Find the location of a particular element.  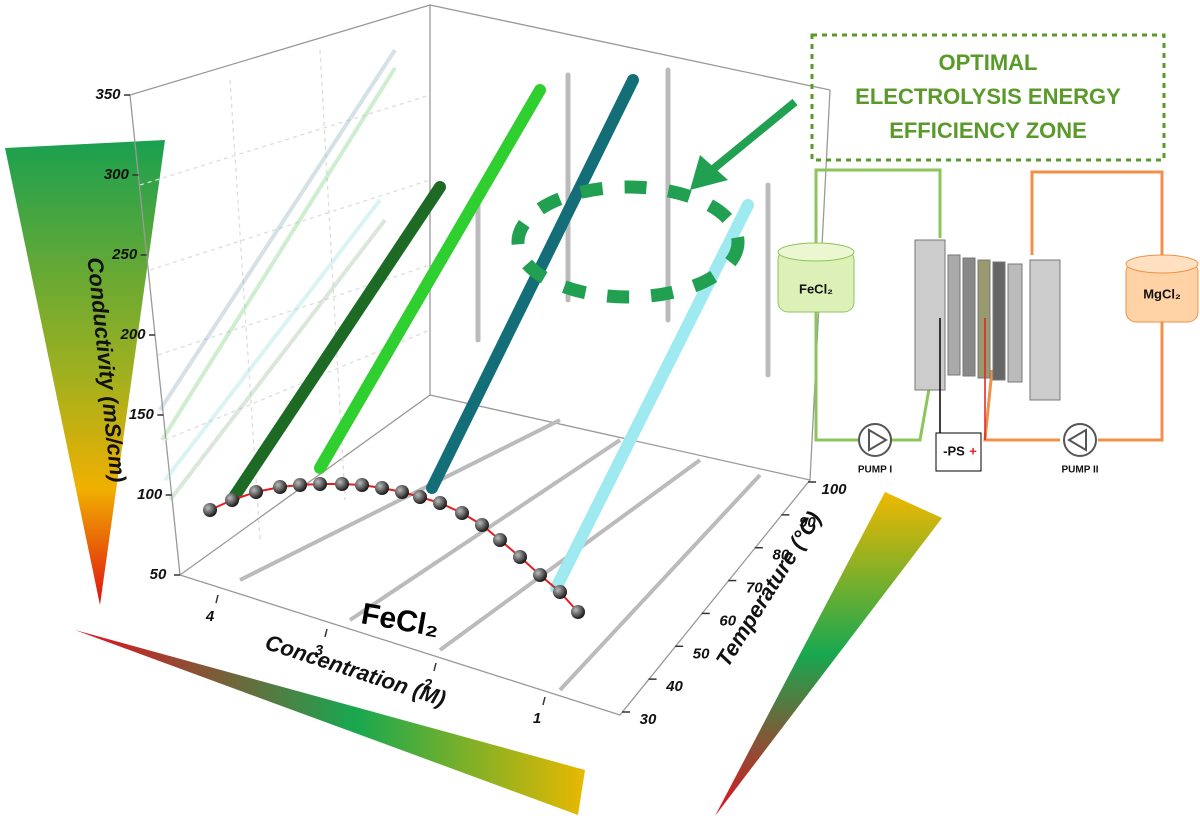

tick-label: 300 is located at coordinates (117, 174).